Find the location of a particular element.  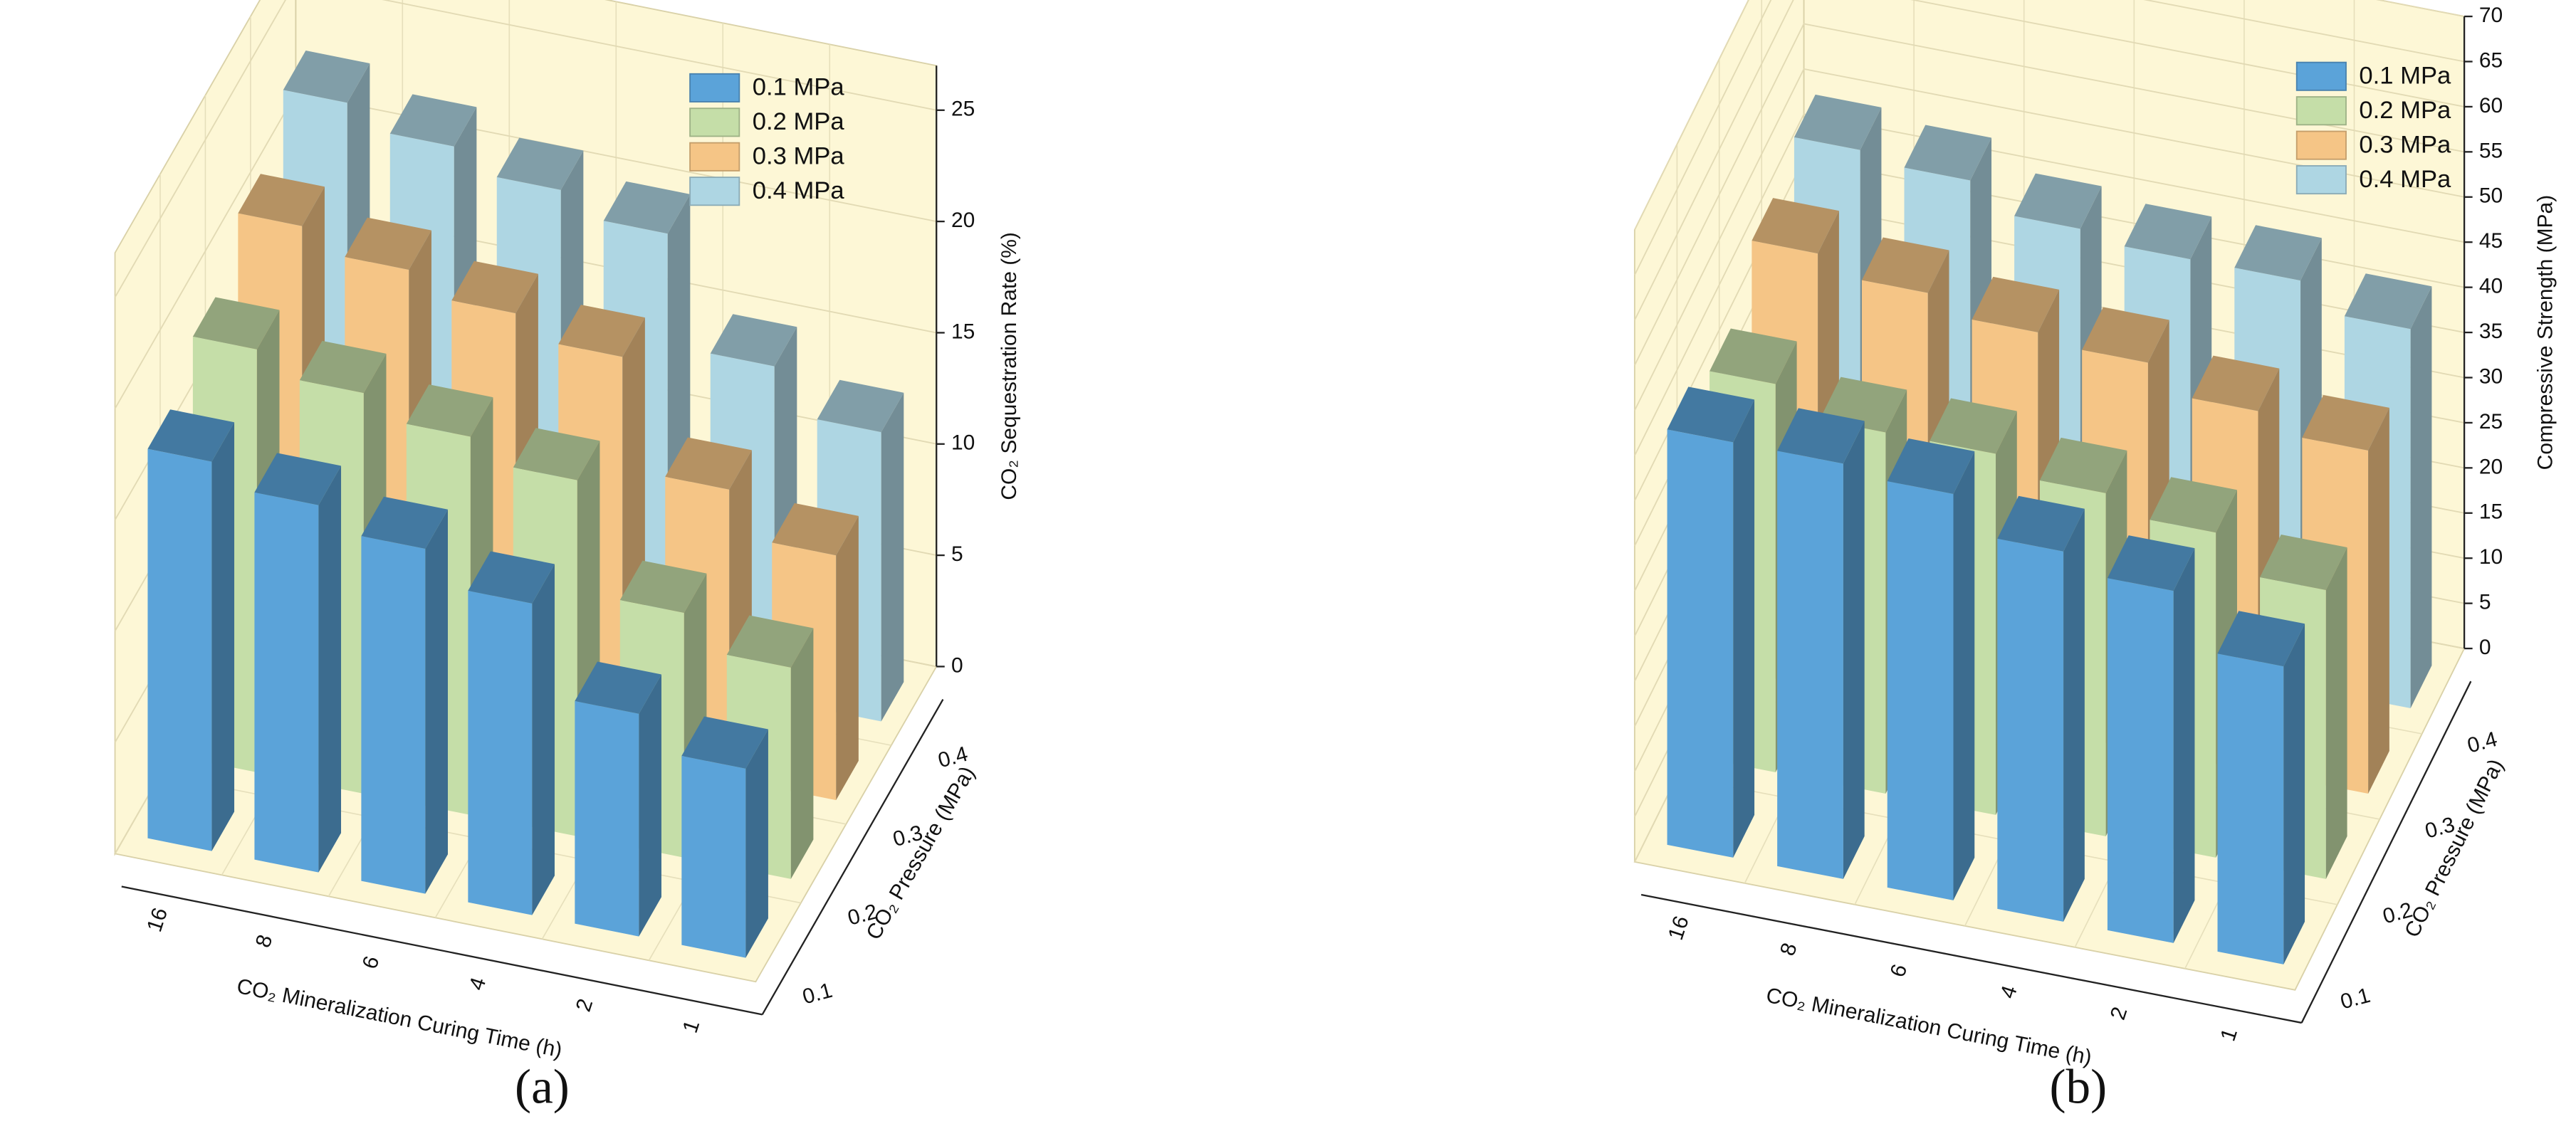

x-tick-label: 4 is located at coordinates (478, 984).